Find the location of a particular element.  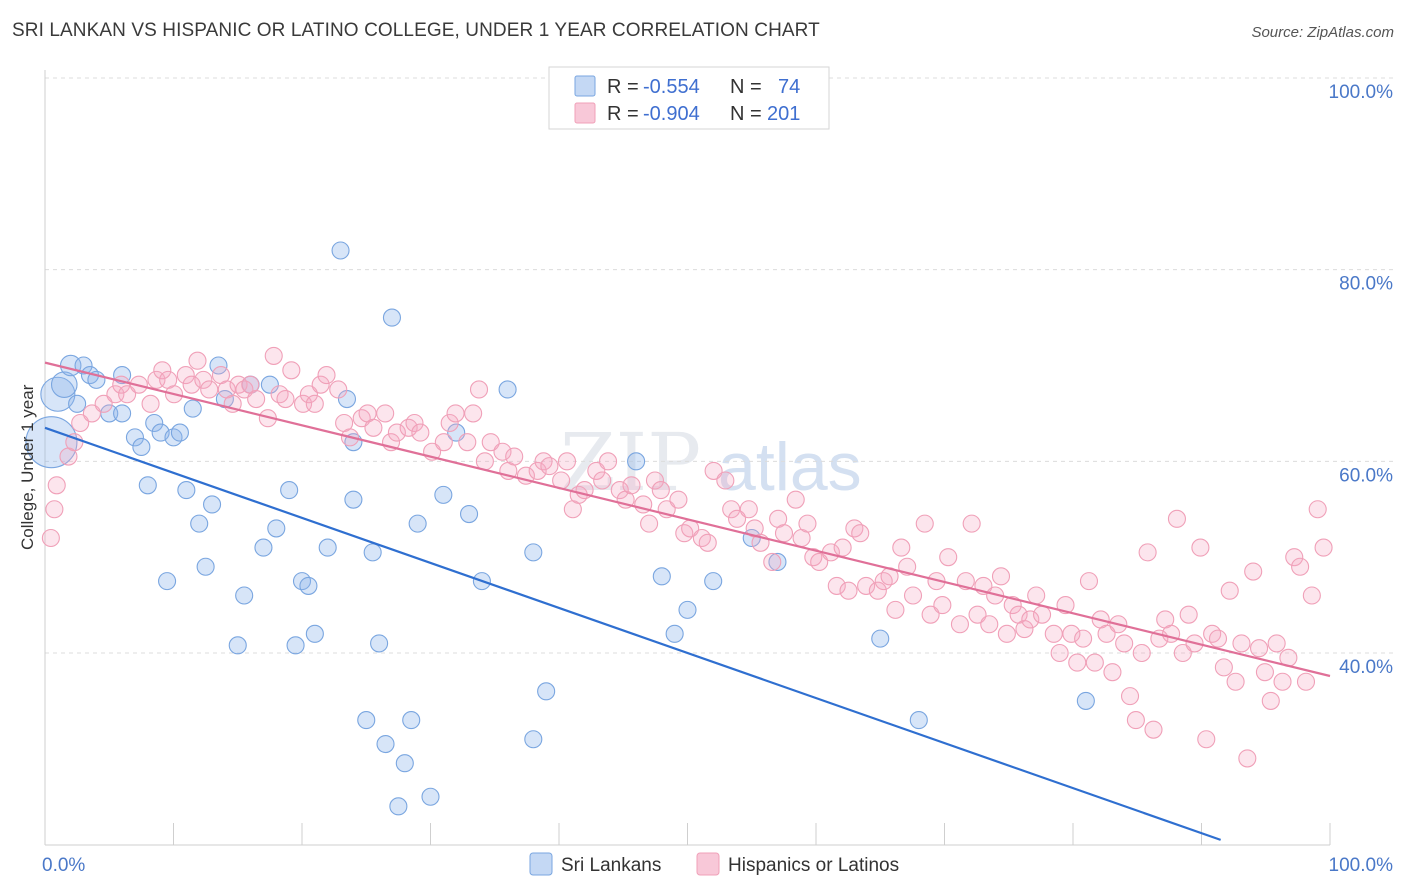

legend-n-label-2: N = is located at coordinates (746, 114).